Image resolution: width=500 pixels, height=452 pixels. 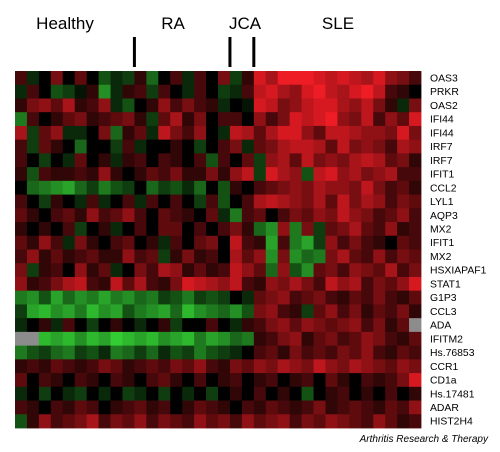 What do you see at coordinates (442, 202) in the screenshot?
I see `gene-label: LYL1` at bounding box center [442, 202].